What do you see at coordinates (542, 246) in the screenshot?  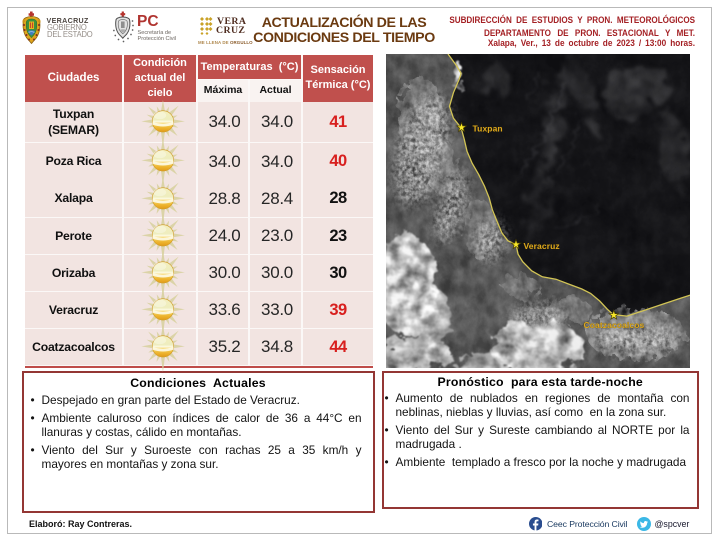 I see `svg-text: Veracruz` at bounding box center [542, 246].